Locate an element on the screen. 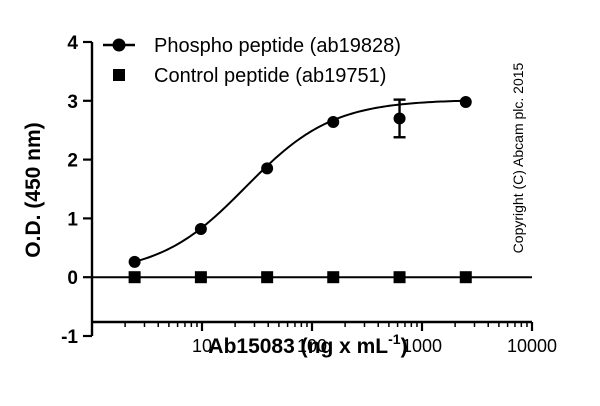  x-axis-title: Ab15083 (ng x mL-1) is located at coordinates (307, 344).